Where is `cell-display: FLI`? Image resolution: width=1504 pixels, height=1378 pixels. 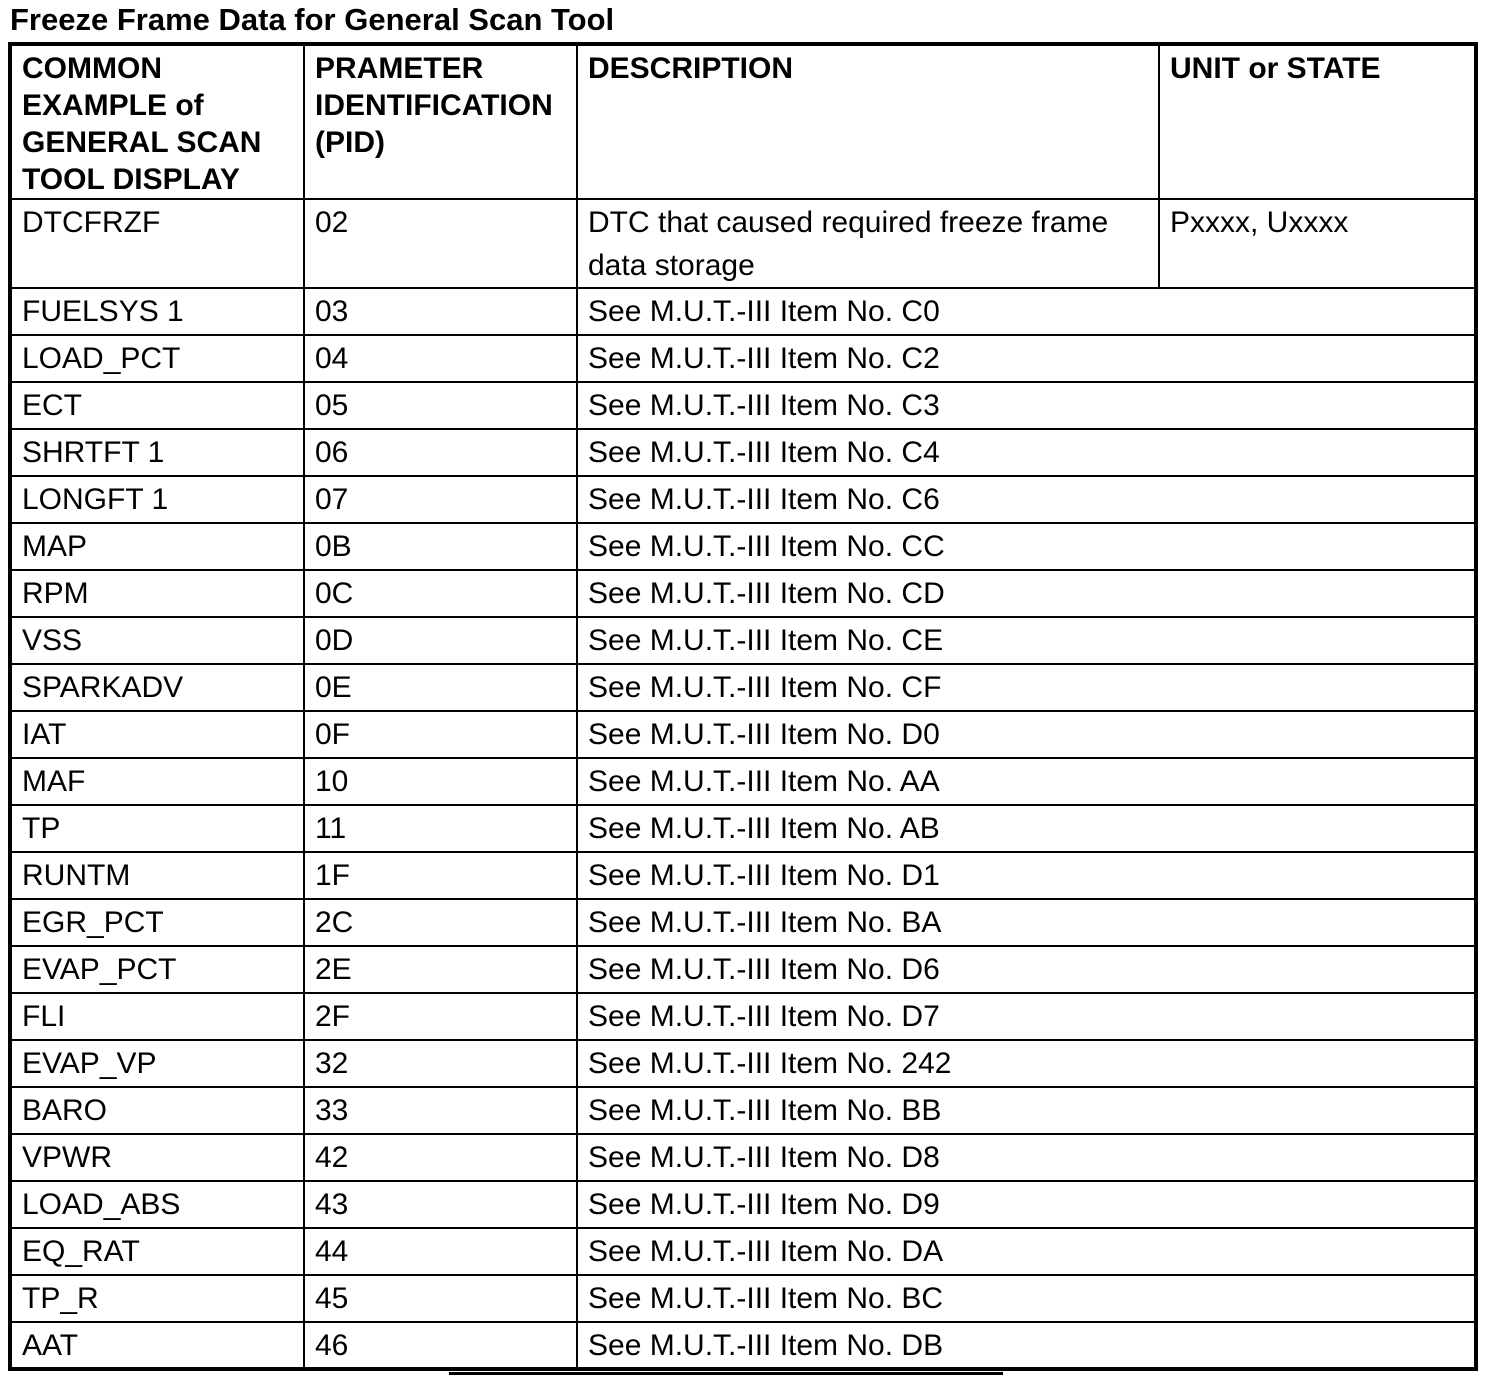
cell-display: FLI is located at coordinates (157, 1016).